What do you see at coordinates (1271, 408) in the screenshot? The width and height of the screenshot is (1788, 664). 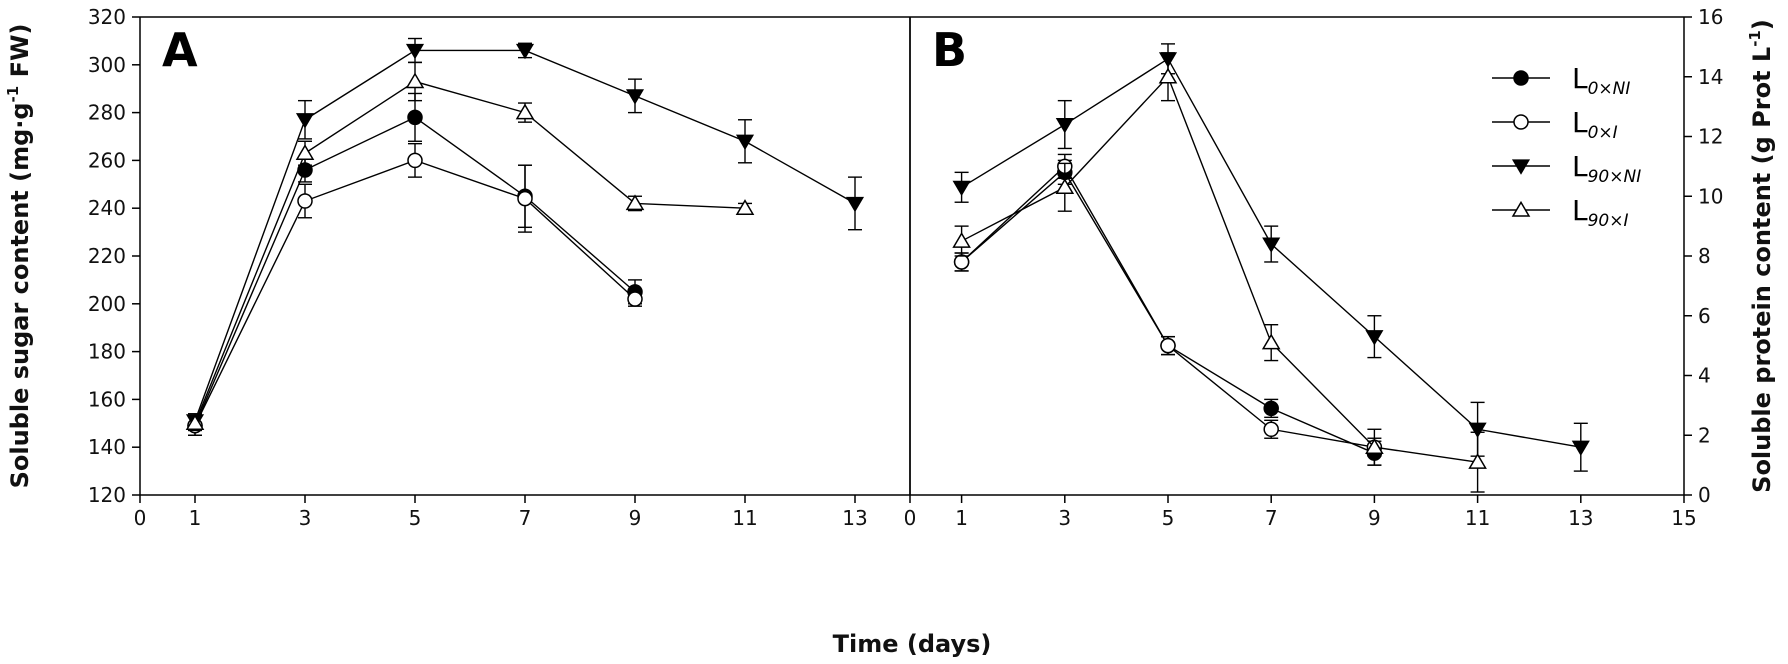 I see `panel-b-point-L0xNI` at bounding box center [1271, 408].